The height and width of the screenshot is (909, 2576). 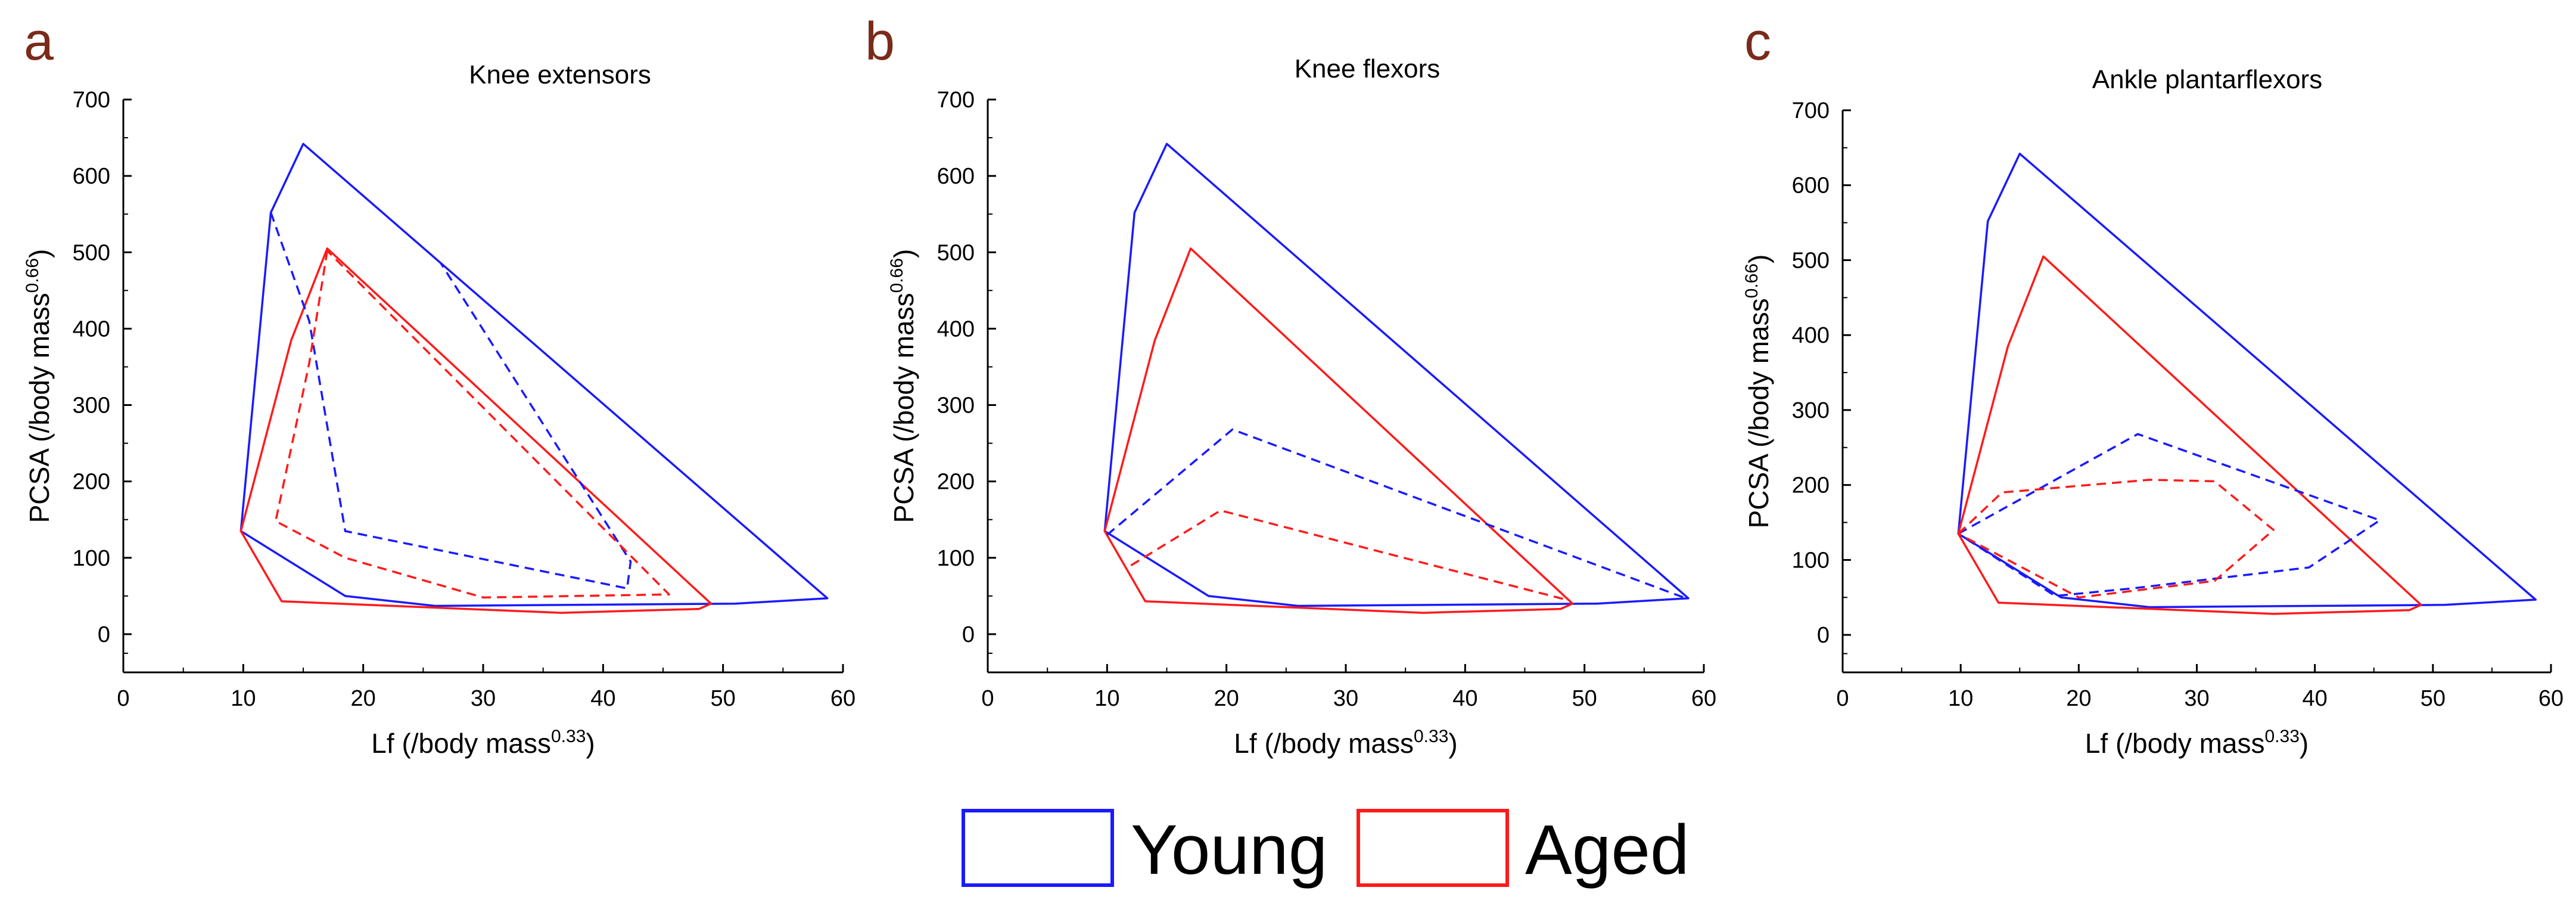 What do you see at coordinates (1433, 848) in the screenshot?
I see `legend-swatch-aged` at bounding box center [1433, 848].